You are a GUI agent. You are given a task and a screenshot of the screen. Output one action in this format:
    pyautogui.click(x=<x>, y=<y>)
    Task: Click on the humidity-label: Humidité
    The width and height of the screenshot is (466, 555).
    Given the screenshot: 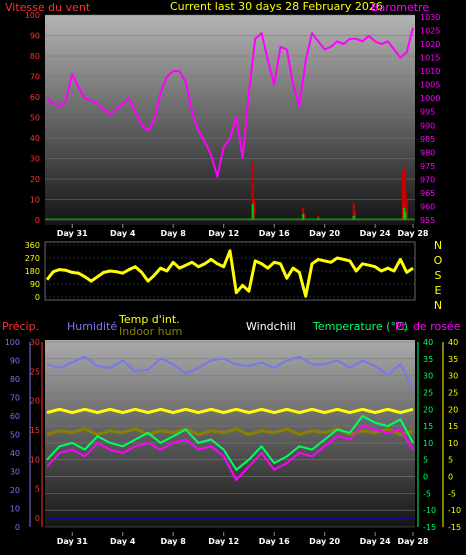 What is the action you would take?
    pyautogui.click(x=92, y=326)
    